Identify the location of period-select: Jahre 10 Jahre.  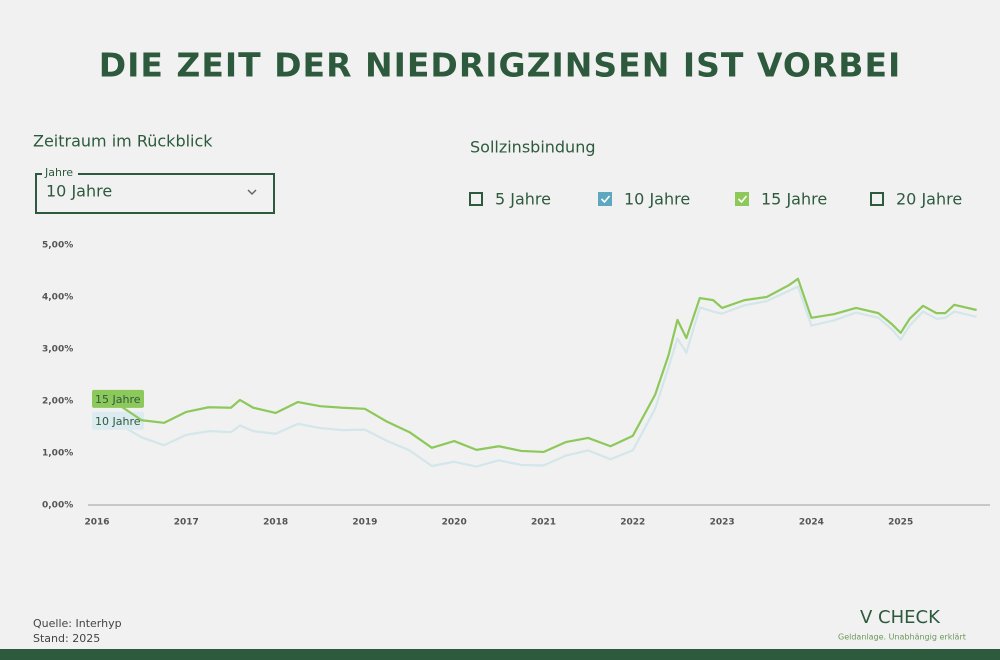
(155, 190).